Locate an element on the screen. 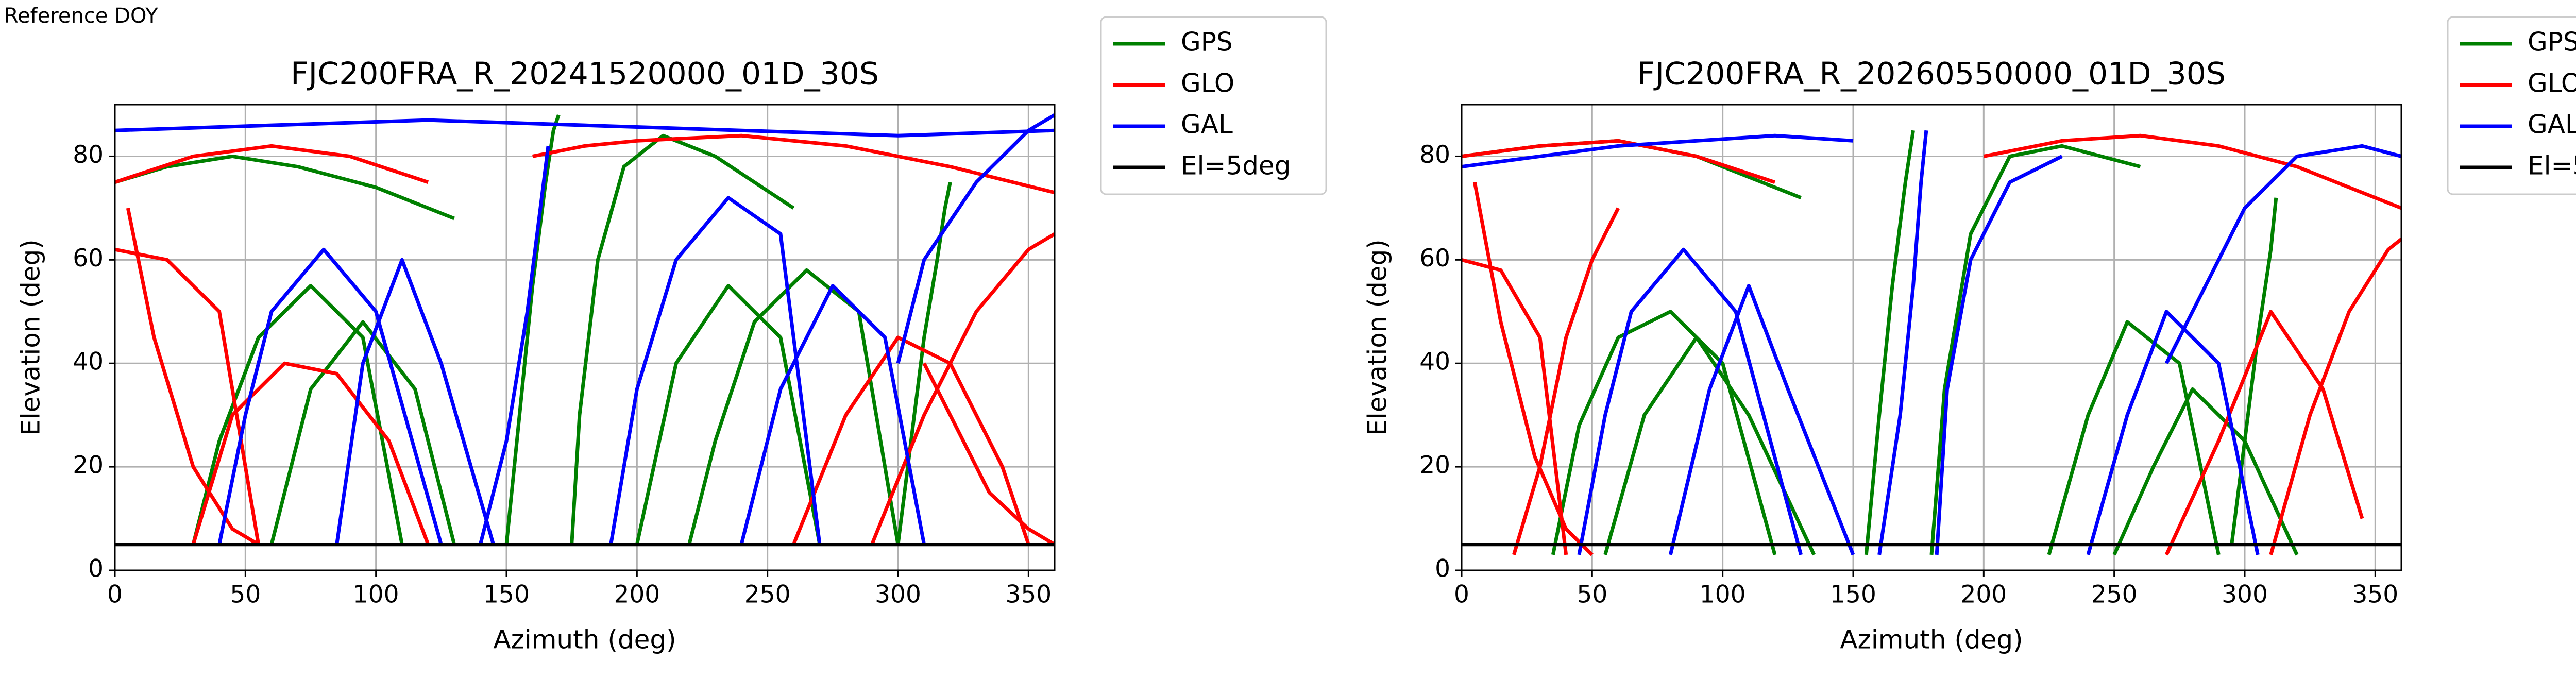 This screenshot has width=2576, height=678. chart-title: FJC200FRA_R_20241520000_01D_30S is located at coordinates (585, 74).